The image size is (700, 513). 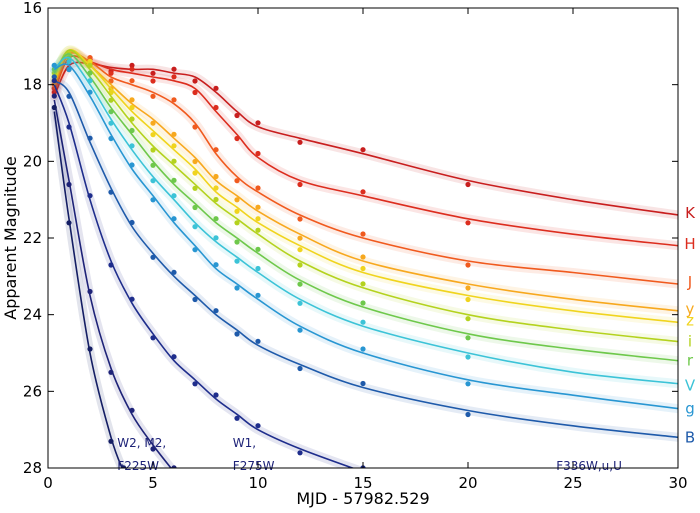 I want to click on x-tick-label: 15, so click(x=362, y=483).